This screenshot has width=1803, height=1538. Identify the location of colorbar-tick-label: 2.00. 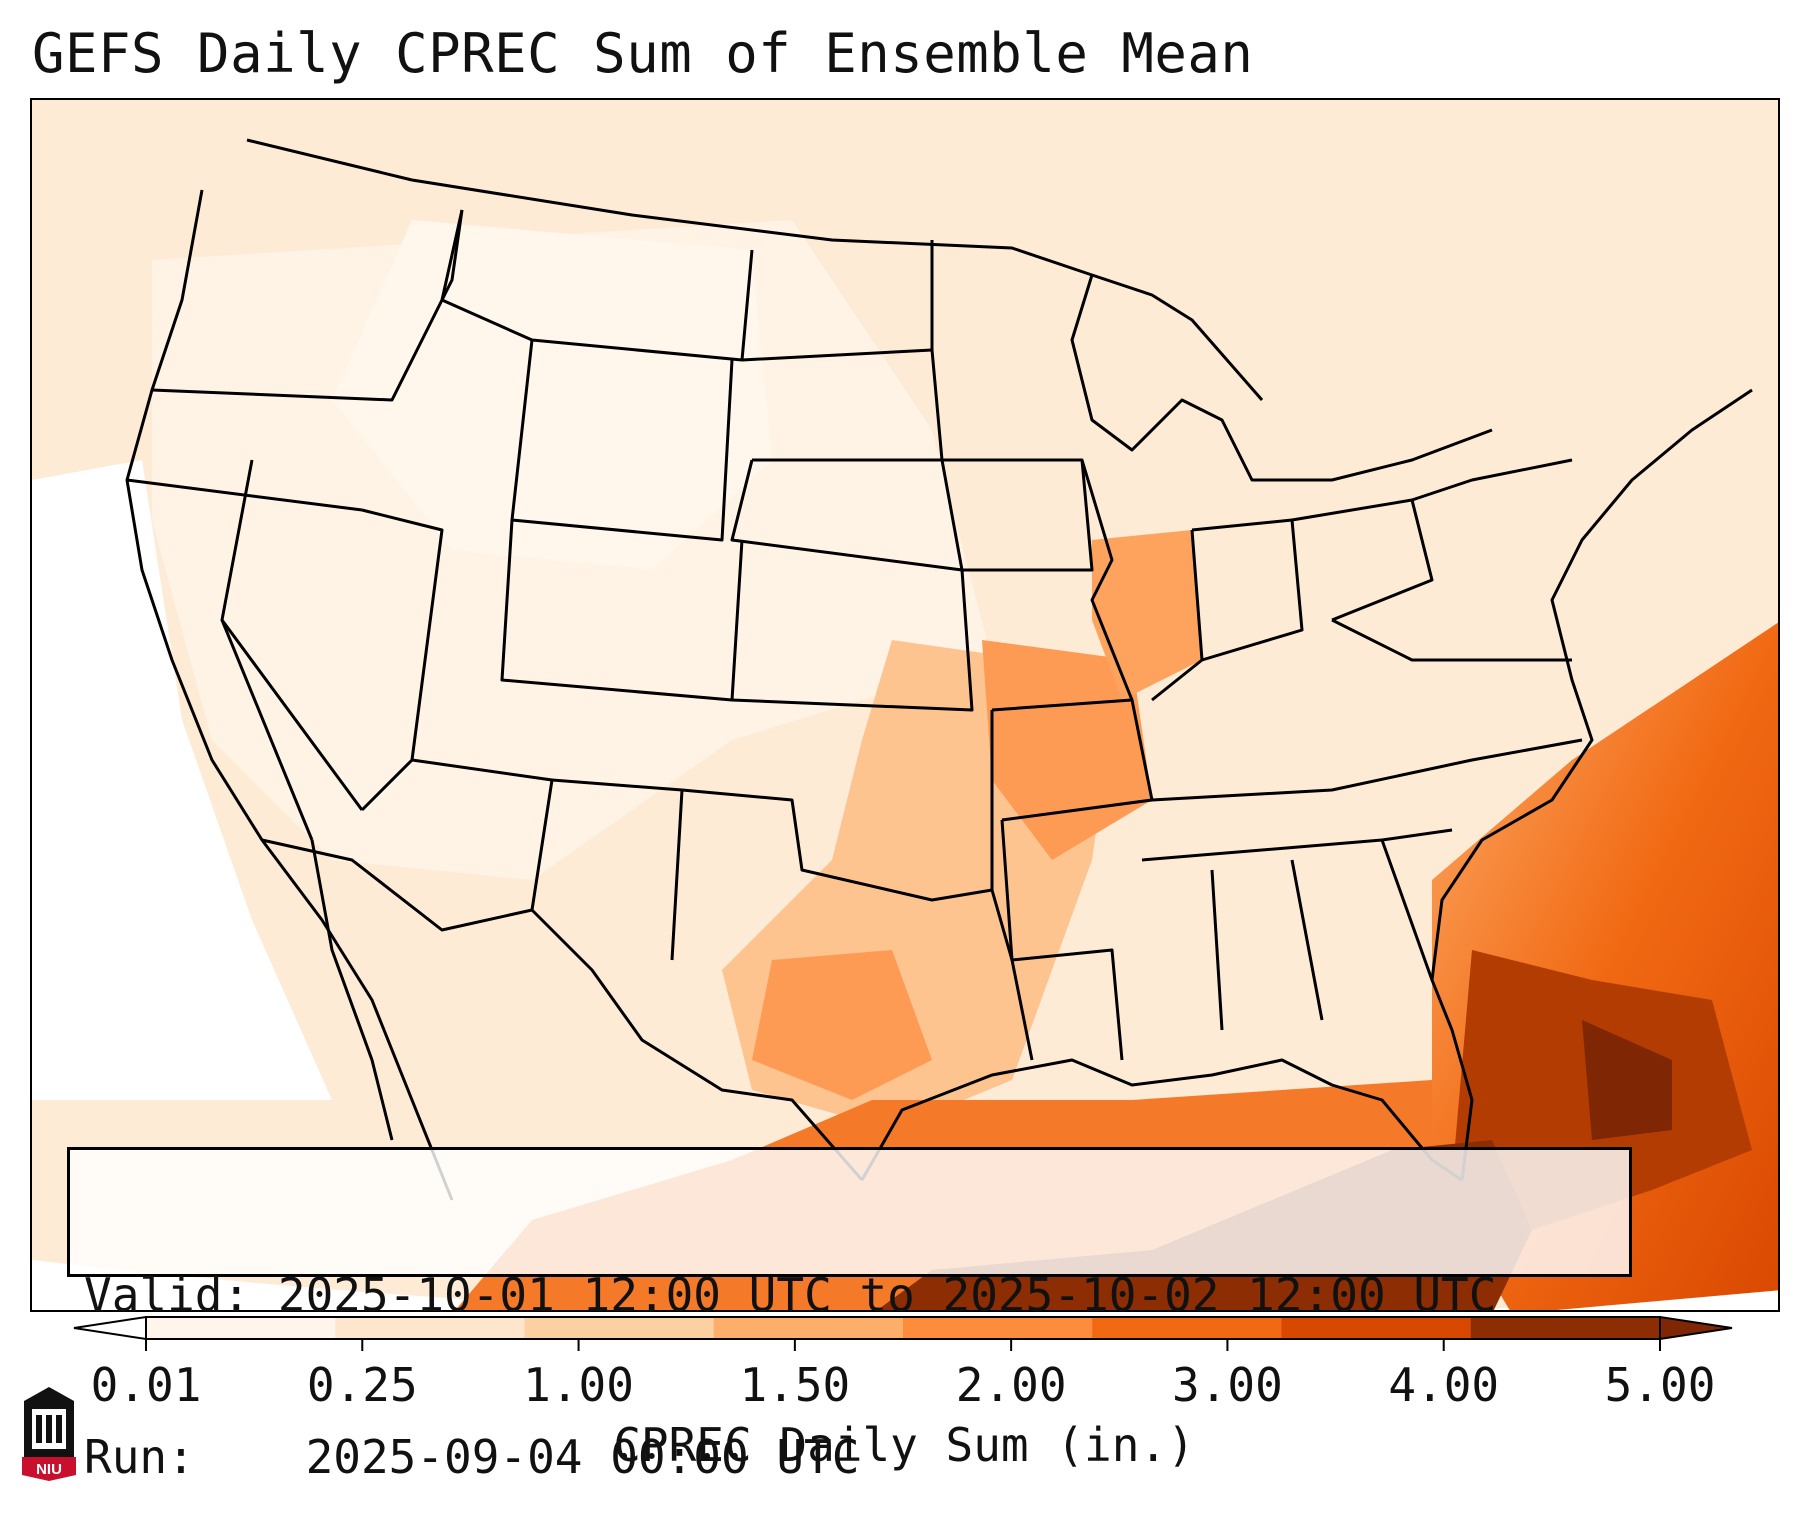
(1011, 1385).